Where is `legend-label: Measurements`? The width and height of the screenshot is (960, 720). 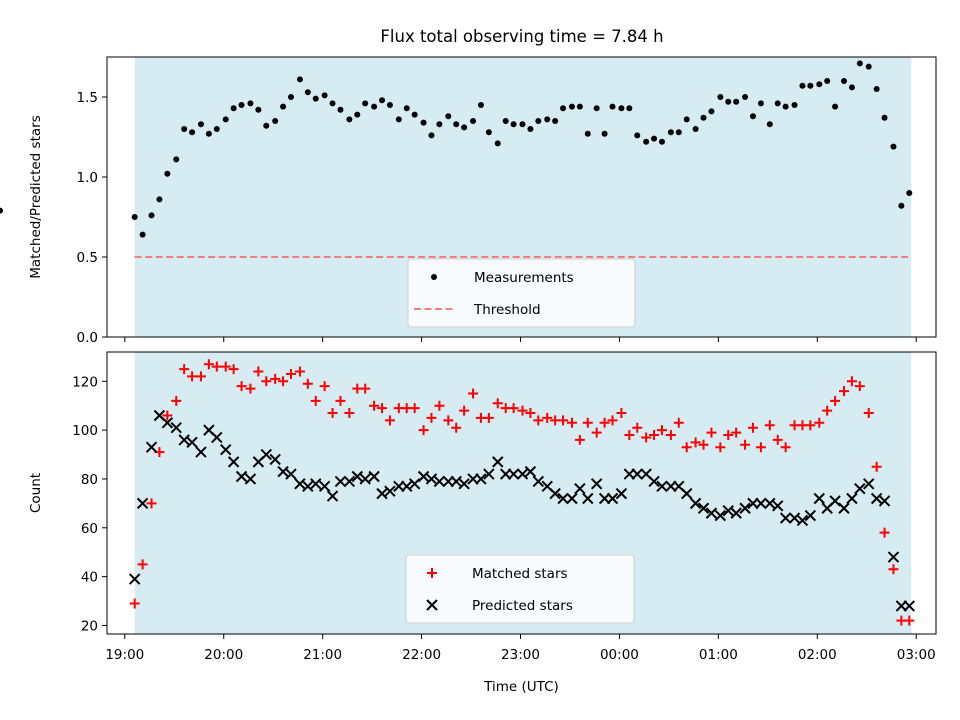 legend-label: Measurements is located at coordinates (524, 278).